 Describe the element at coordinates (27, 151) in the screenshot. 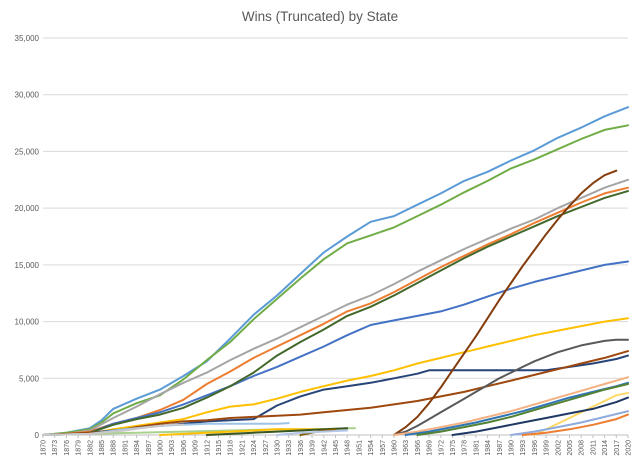

I see `y-tick-label: 25,000` at that location.